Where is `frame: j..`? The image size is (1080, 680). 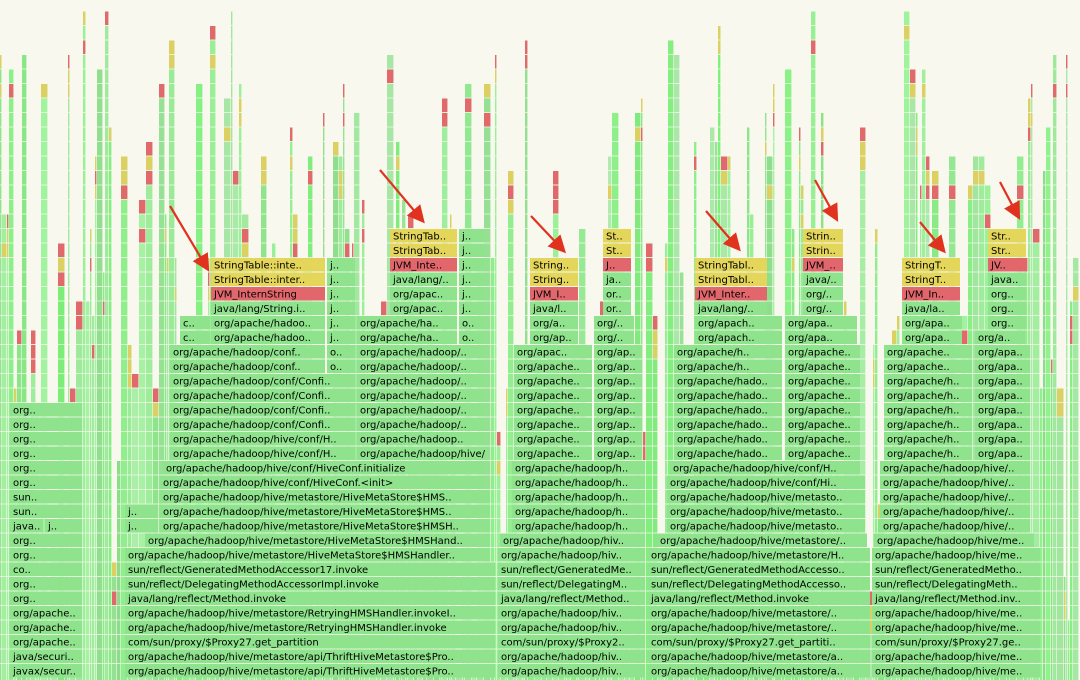
frame: j.. is located at coordinates (472, 236).